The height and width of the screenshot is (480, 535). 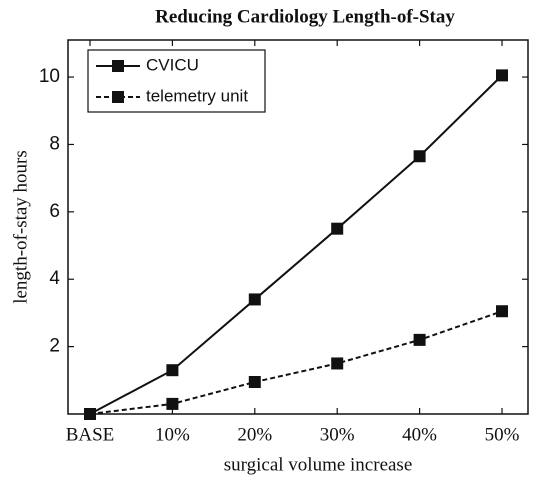 I want to click on legend-label: CVICU, so click(x=172, y=64).